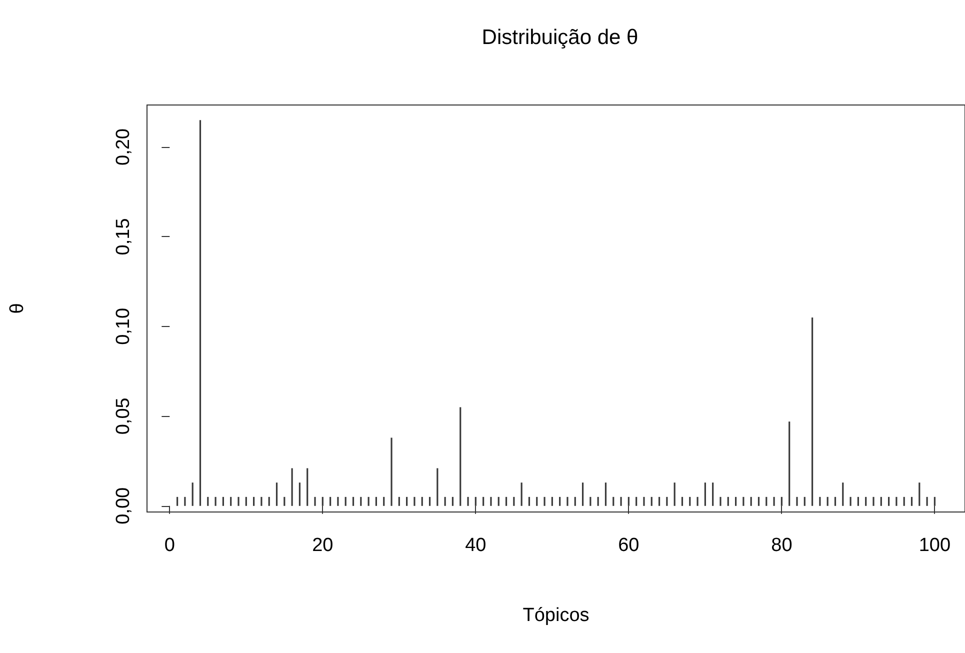 The height and width of the screenshot is (653, 965). I want to click on y-tick-label: 0,05, so click(123, 416).